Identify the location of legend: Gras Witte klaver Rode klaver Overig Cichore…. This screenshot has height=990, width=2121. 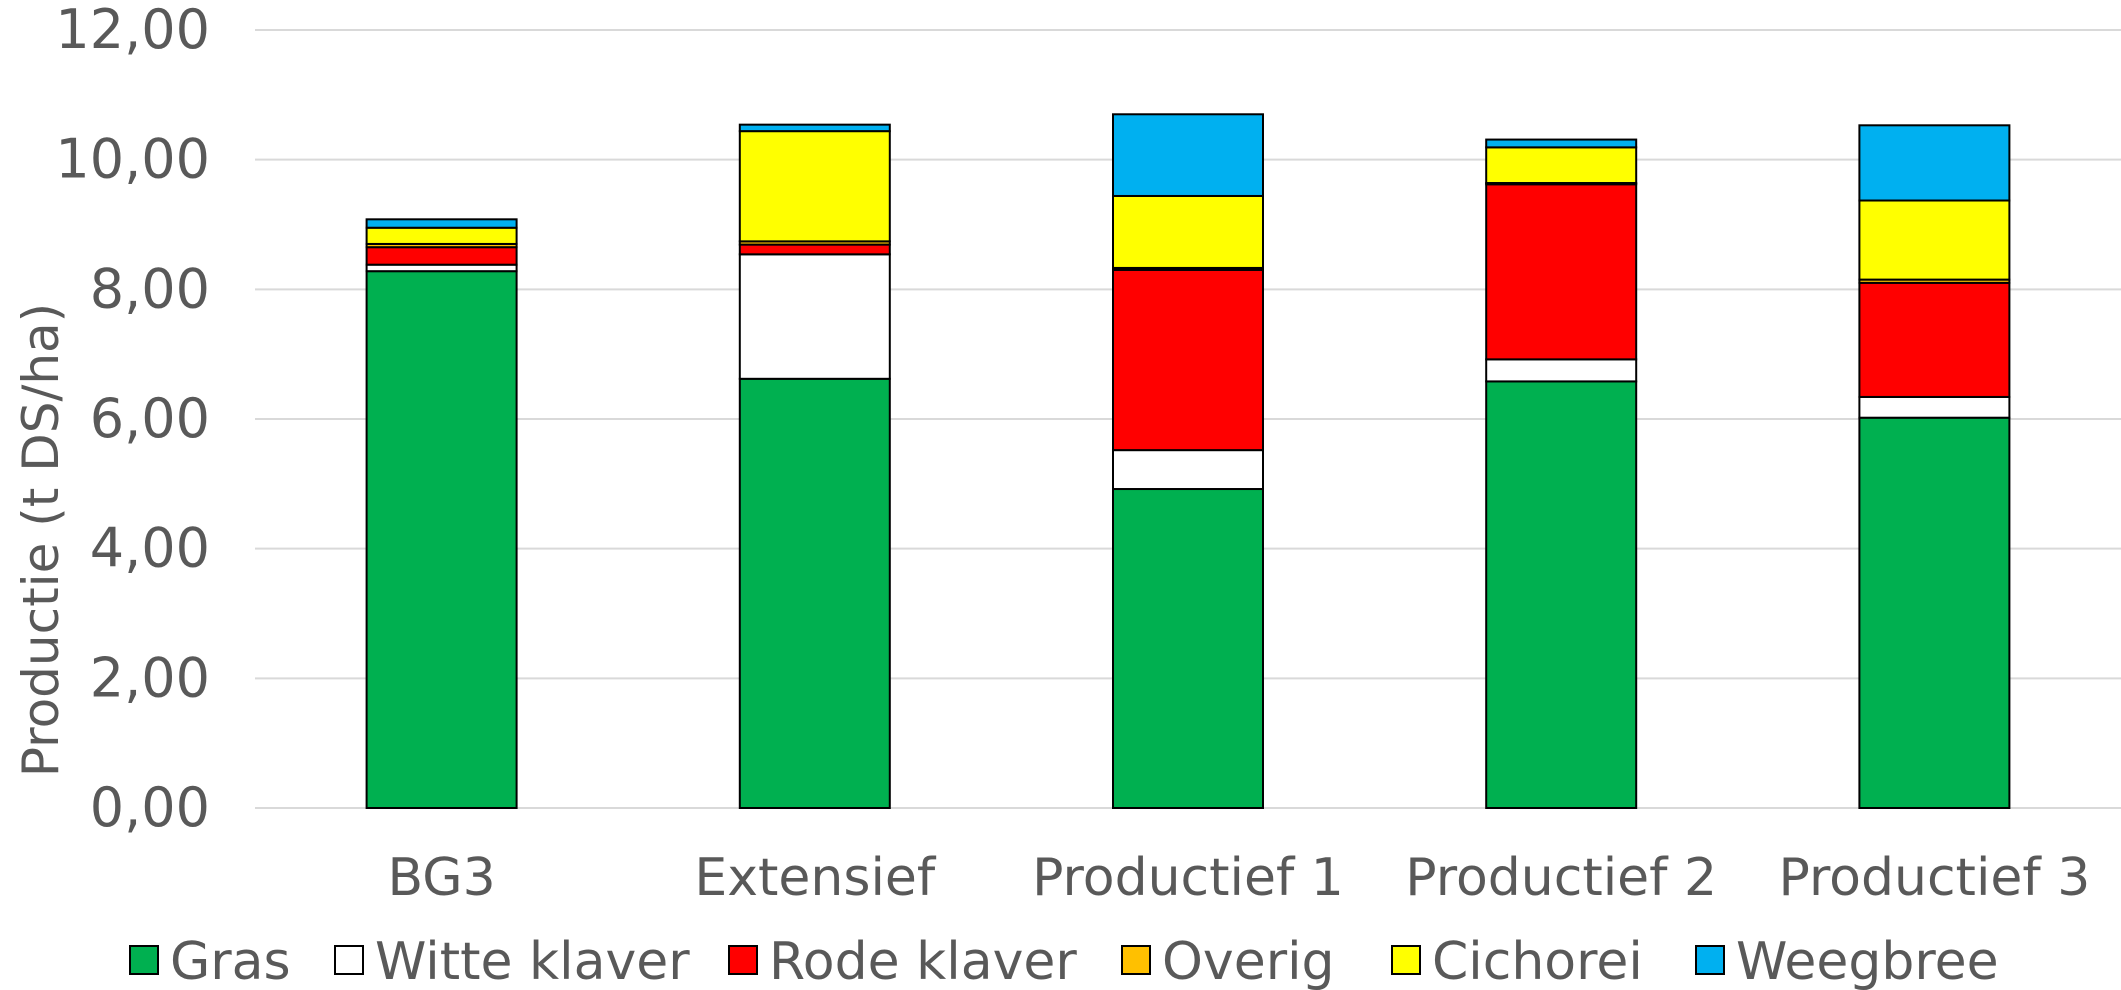
(1064, 961).